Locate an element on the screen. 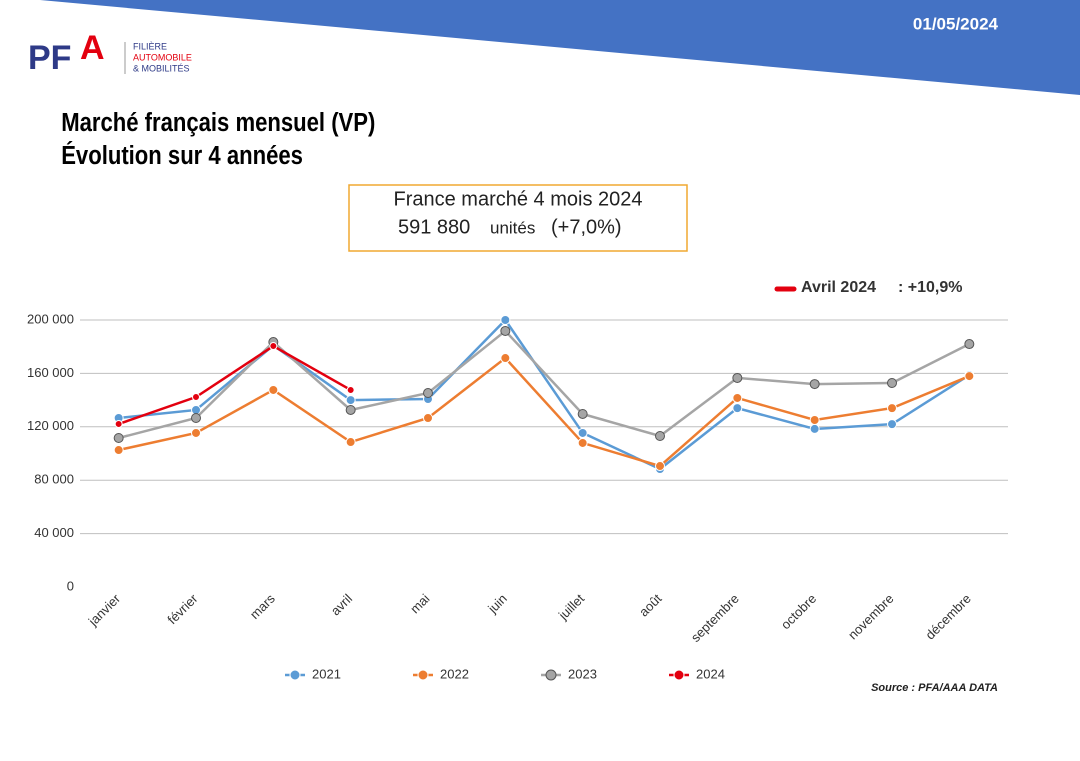 This screenshot has height=761, width=1080. logo-text: & MOBILITÉS is located at coordinates (161, 68).